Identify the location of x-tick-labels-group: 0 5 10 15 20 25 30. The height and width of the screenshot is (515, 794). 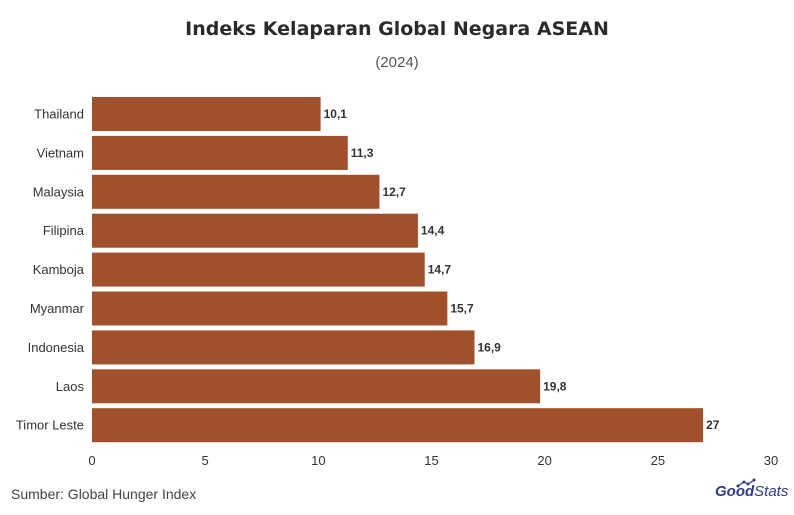
(433, 460).